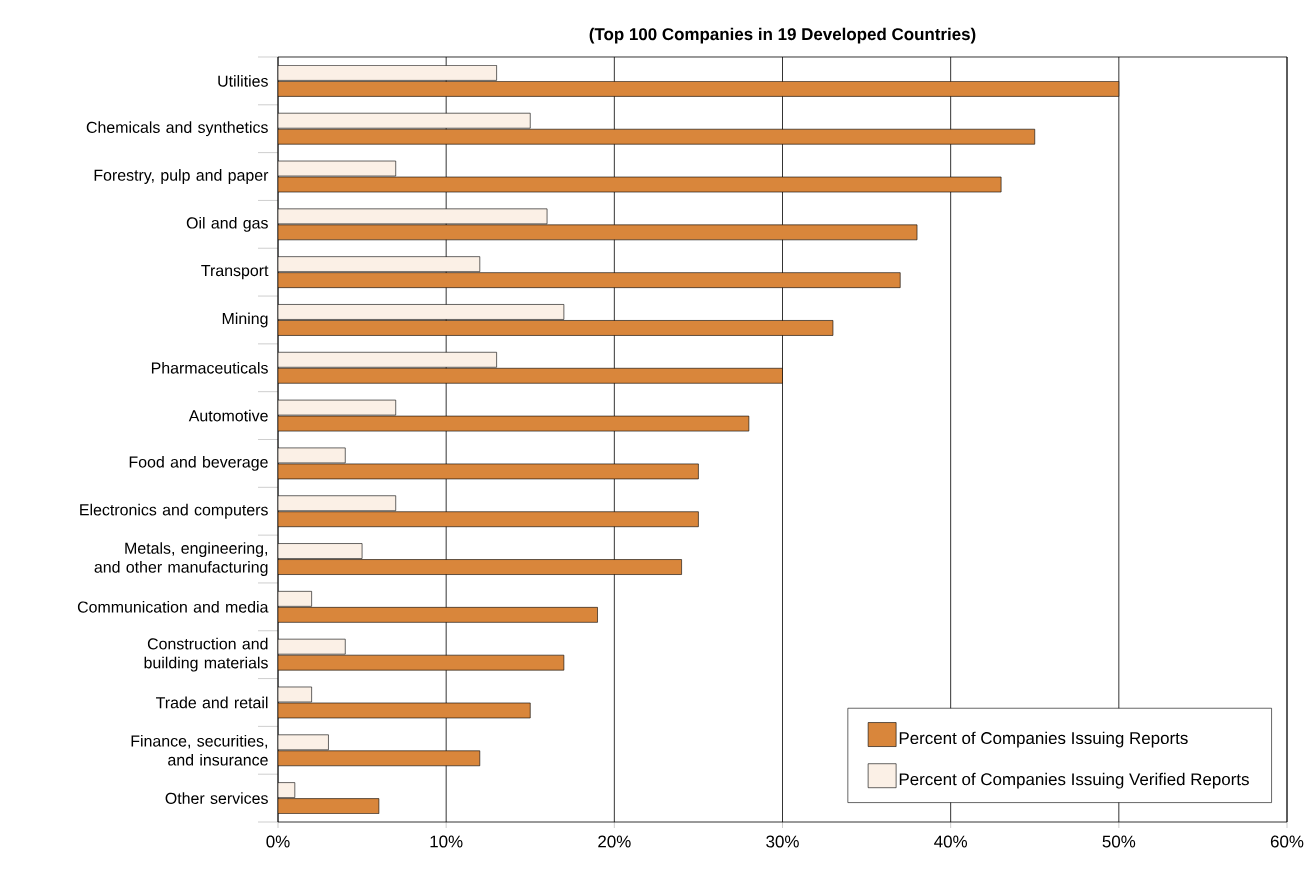 This screenshot has width=1315, height=874. I want to click on y-tick-label: Utilities, so click(243, 81).